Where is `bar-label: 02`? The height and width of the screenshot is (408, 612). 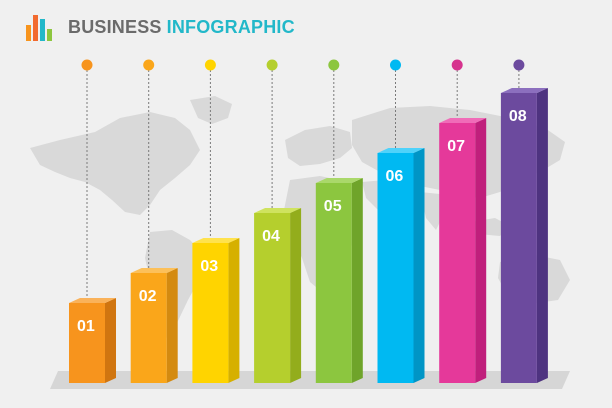 bar-label: 02 is located at coordinates (148, 296).